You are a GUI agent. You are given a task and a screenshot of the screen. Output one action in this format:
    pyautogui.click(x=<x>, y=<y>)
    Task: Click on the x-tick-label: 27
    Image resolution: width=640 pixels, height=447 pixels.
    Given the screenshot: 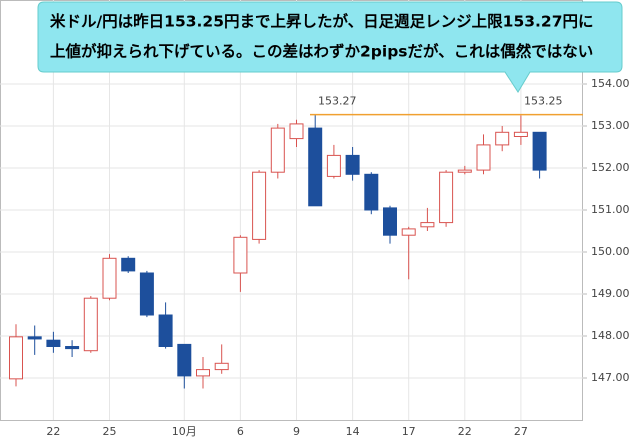 What is the action you would take?
    pyautogui.click(x=521, y=431)
    